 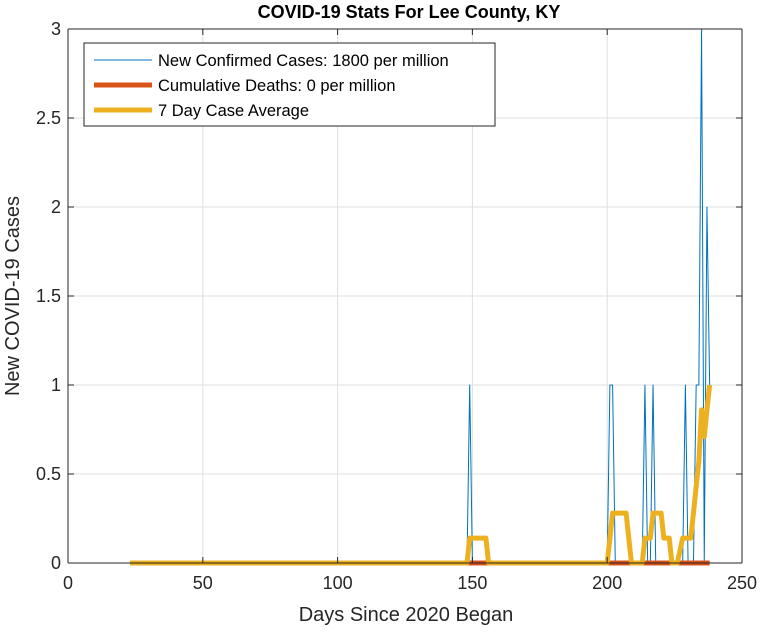 What do you see at coordinates (406, 615) in the screenshot?
I see `x-axis-label: Days Since 2020 Began` at bounding box center [406, 615].